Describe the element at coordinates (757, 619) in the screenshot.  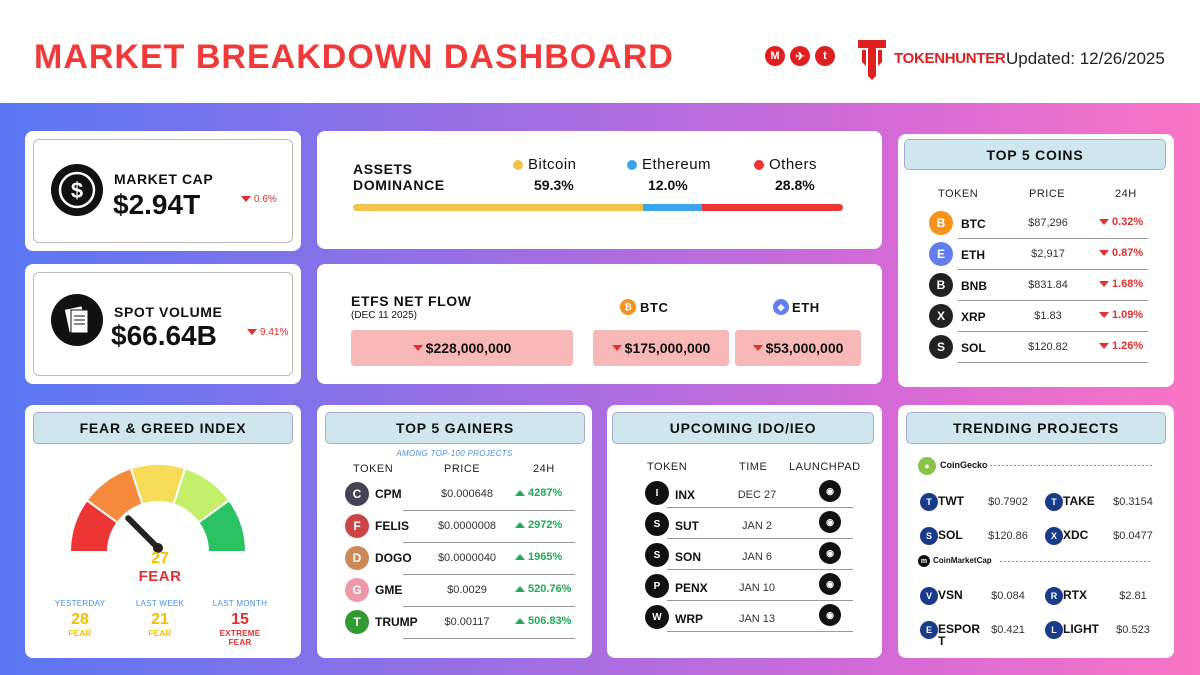
I see `ido-time: JAN 13` at that location.